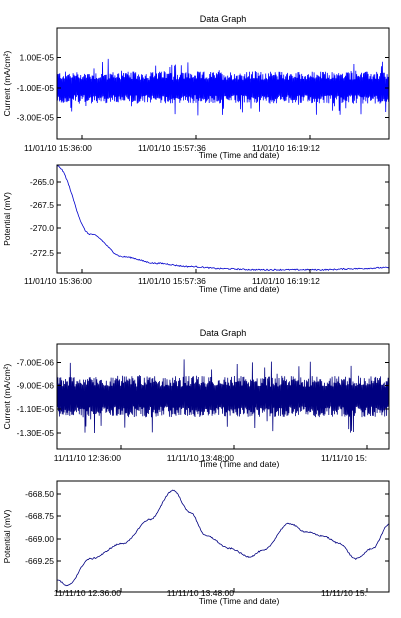  Describe the element at coordinates (42, 205) in the screenshot. I see `y-tick-label: -267.5` at that location.